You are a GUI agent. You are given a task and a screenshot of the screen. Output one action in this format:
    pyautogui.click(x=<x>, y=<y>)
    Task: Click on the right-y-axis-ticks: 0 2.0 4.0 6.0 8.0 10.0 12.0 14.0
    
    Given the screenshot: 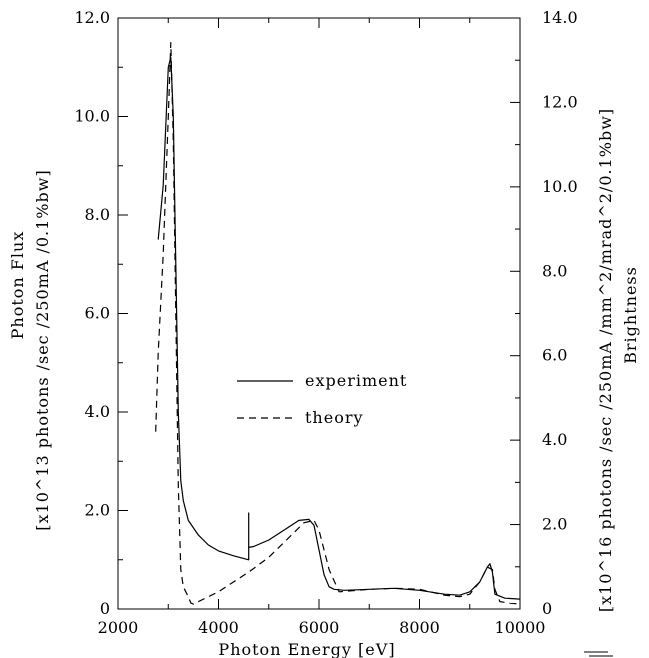 What is the action you would take?
    pyautogui.click(x=544, y=313)
    